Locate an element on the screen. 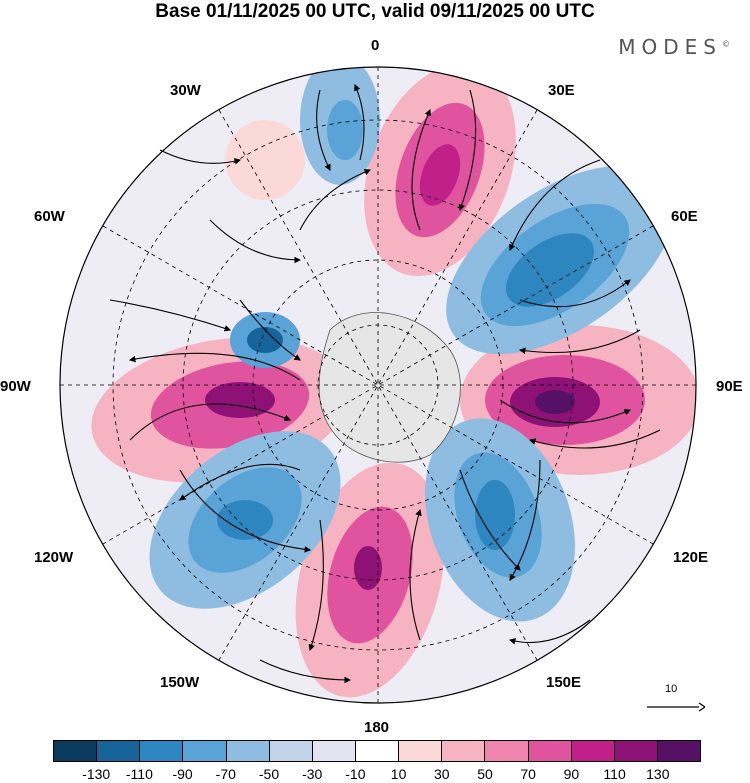 The height and width of the screenshot is (783, 750). legend-tick-label: 30 is located at coordinates (442, 774).